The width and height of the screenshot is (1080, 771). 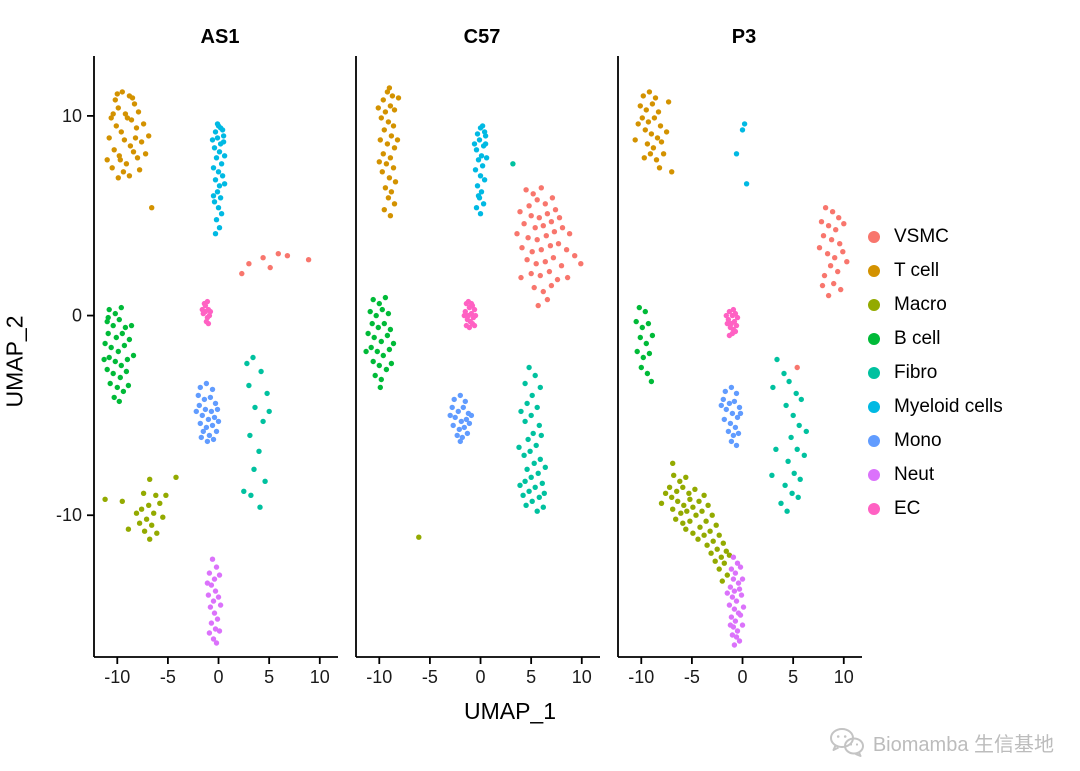 What do you see at coordinates (935, 509) in the screenshot?
I see `legend-item-ec: EC` at bounding box center [935, 509].